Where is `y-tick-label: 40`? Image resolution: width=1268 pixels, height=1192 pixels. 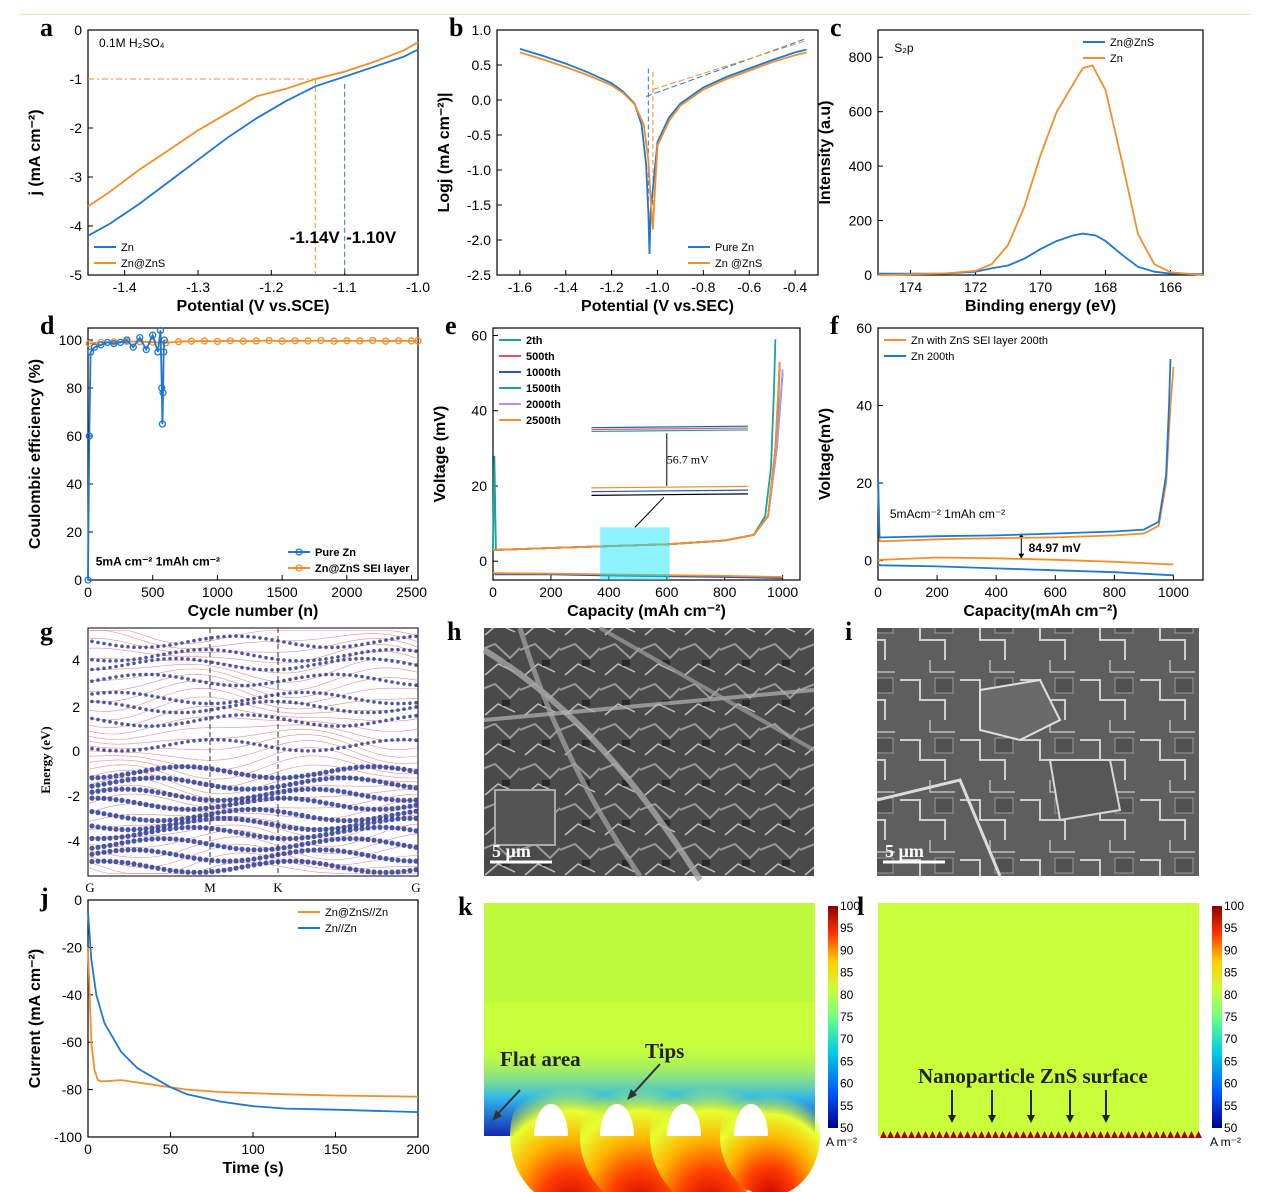 y-tick-label: 40 is located at coordinates (479, 411).